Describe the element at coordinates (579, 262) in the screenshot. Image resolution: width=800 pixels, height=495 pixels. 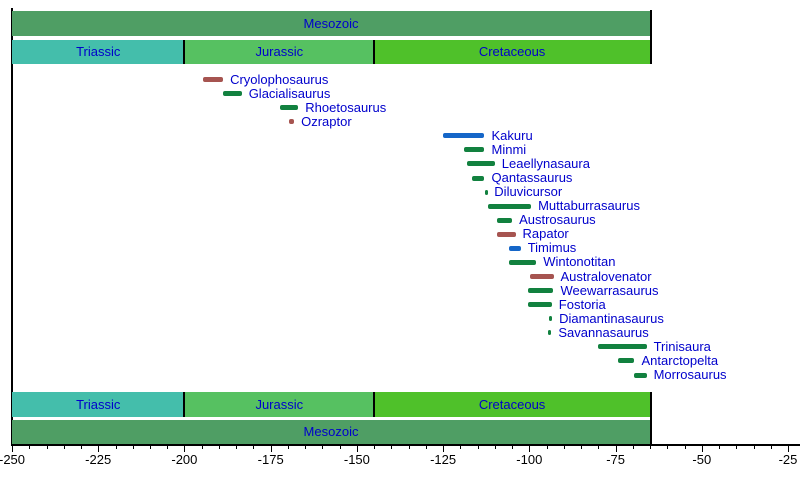
I see `taxon-label: Wintonotitan` at that location.